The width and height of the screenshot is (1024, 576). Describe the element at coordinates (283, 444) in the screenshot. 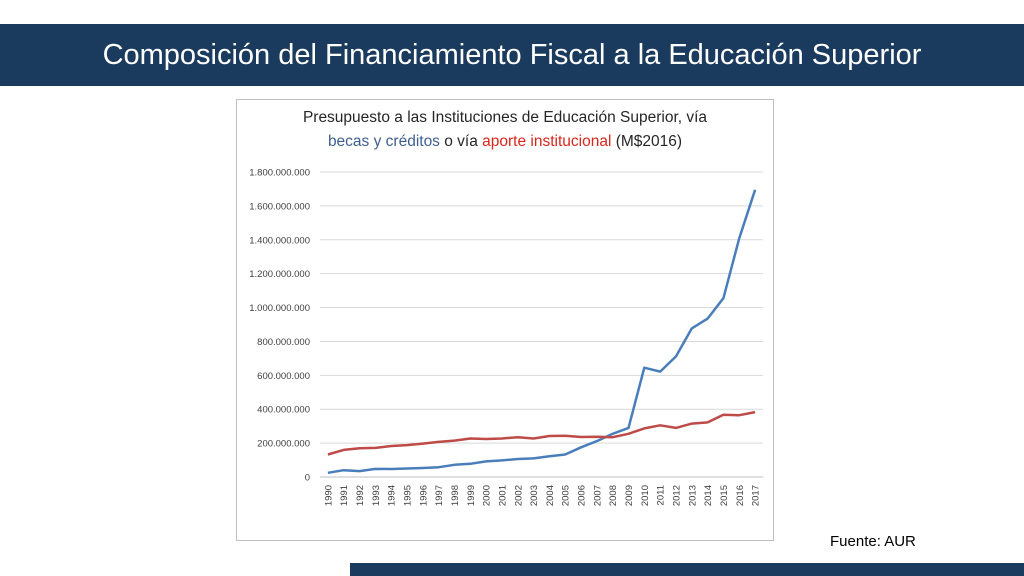

I see `y-tick-label: 200.000.000` at that location.